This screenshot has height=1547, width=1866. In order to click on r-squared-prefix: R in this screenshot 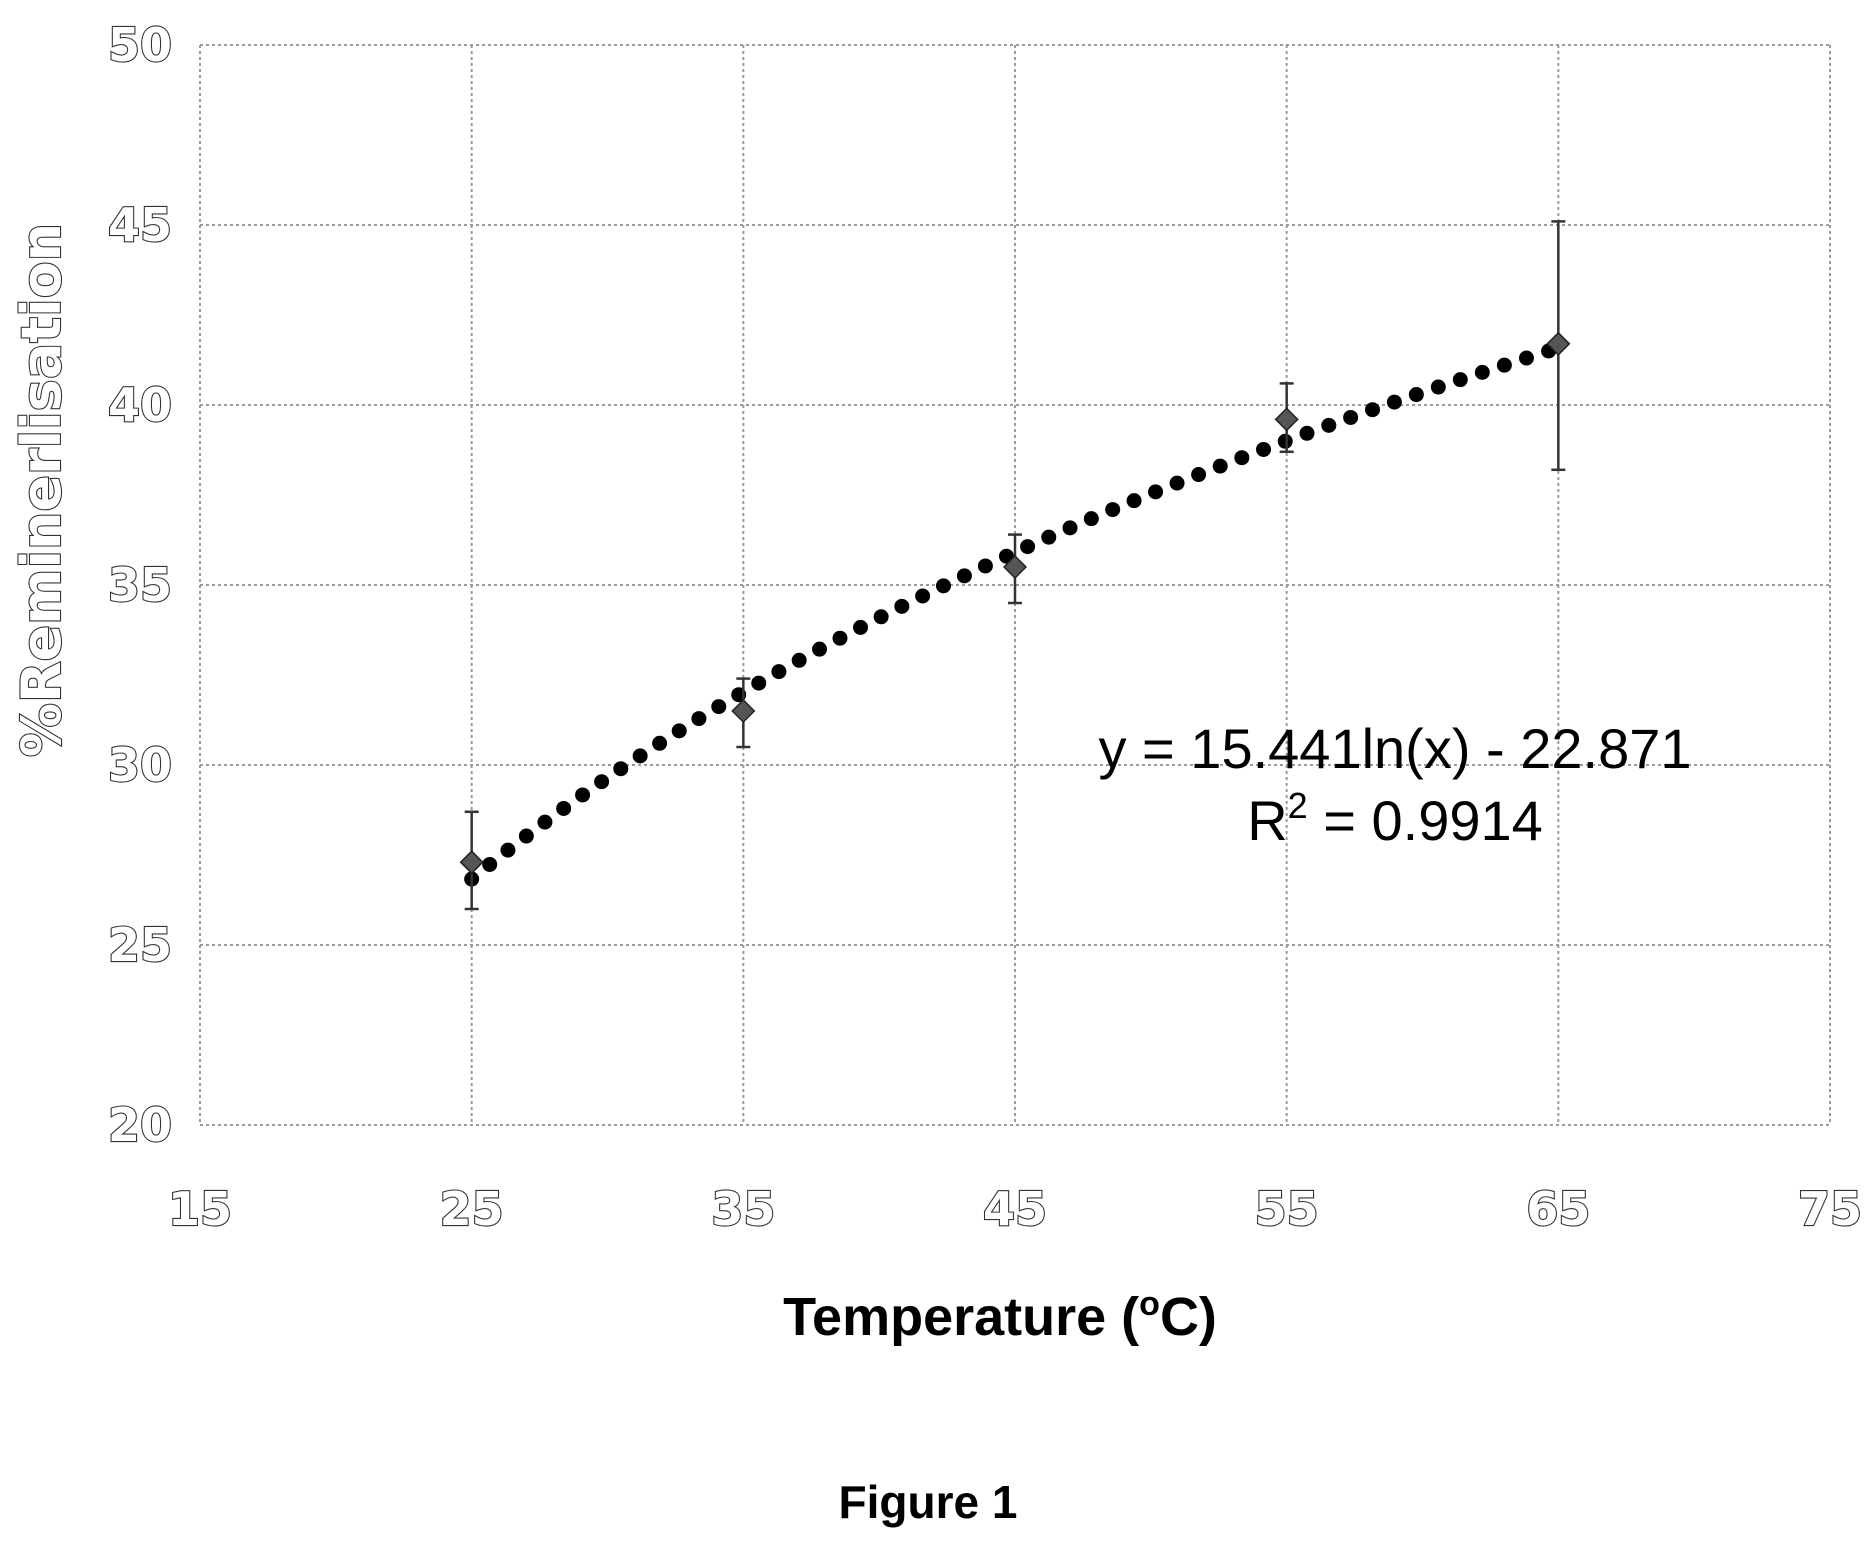, I will do `click(1267, 820)`.